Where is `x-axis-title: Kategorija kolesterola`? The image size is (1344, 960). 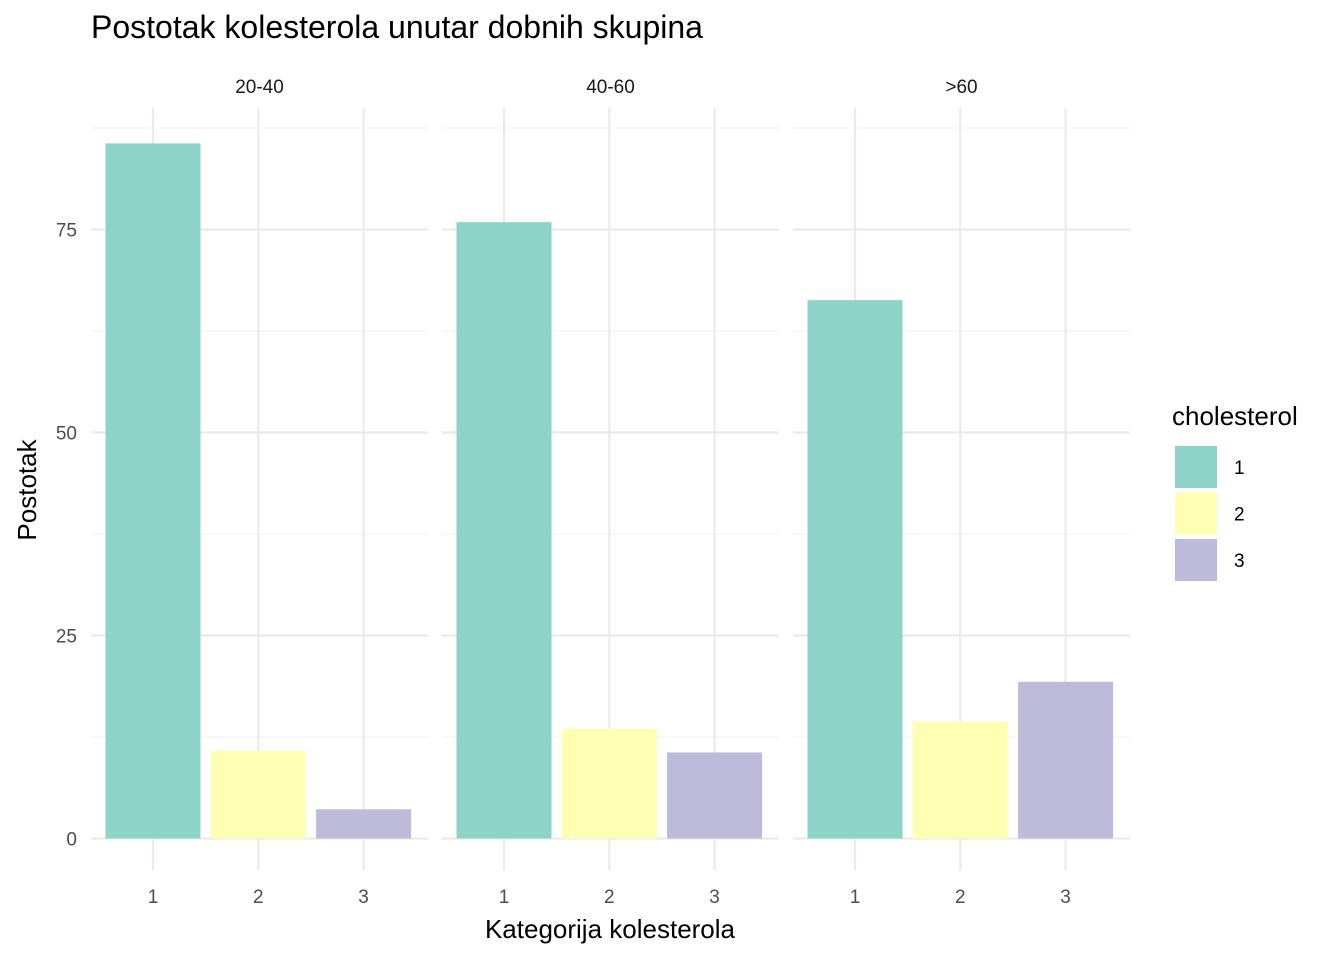
x-axis-title: Kategorija kolesterola is located at coordinates (610, 929).